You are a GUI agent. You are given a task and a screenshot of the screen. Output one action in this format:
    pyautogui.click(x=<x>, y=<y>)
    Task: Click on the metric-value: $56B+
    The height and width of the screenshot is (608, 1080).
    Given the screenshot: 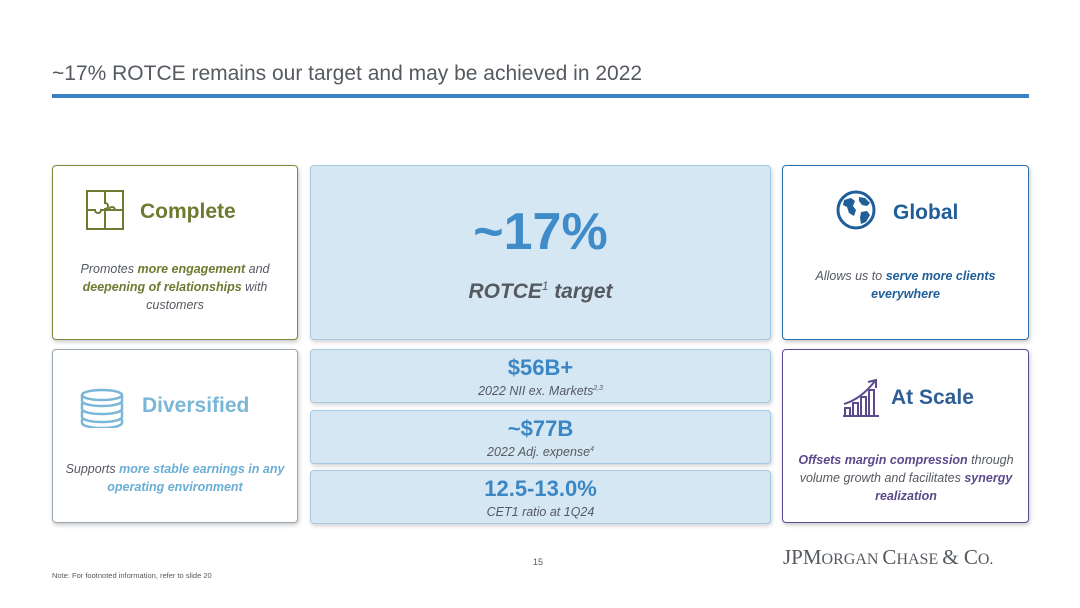 What is the action you would take?
    pyautogui.click(x=540, y=367)
    